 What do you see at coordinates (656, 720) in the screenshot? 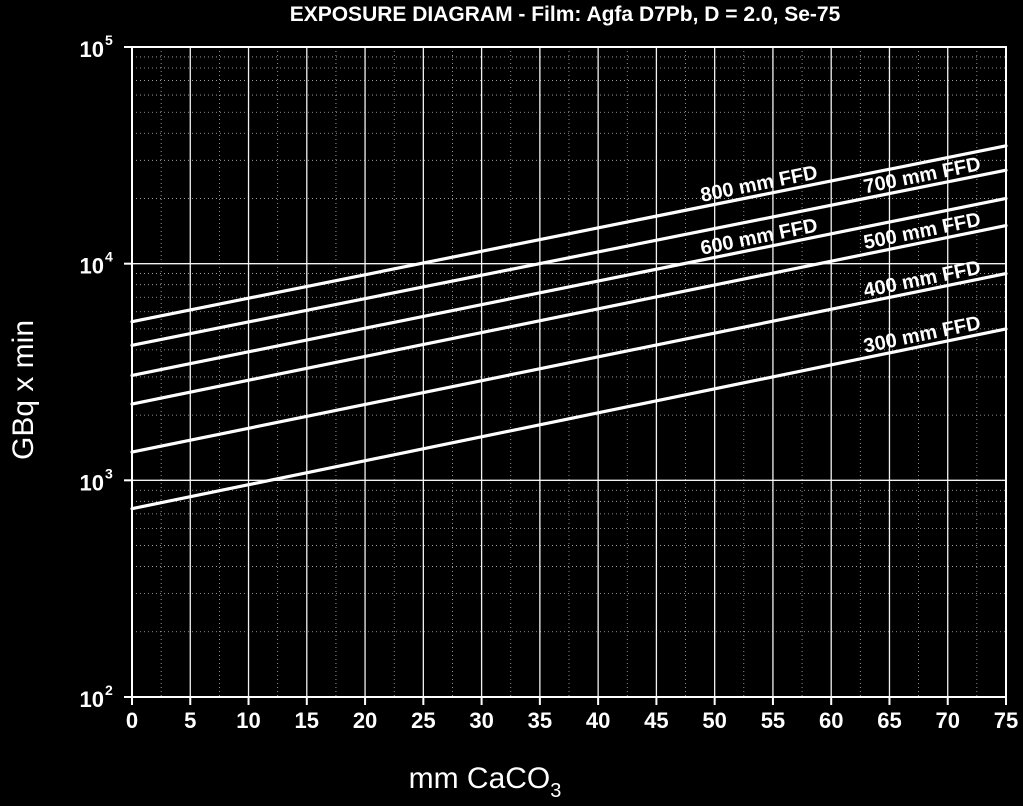
I see `x-tick-label: 45` at bounding box center [656, 720].